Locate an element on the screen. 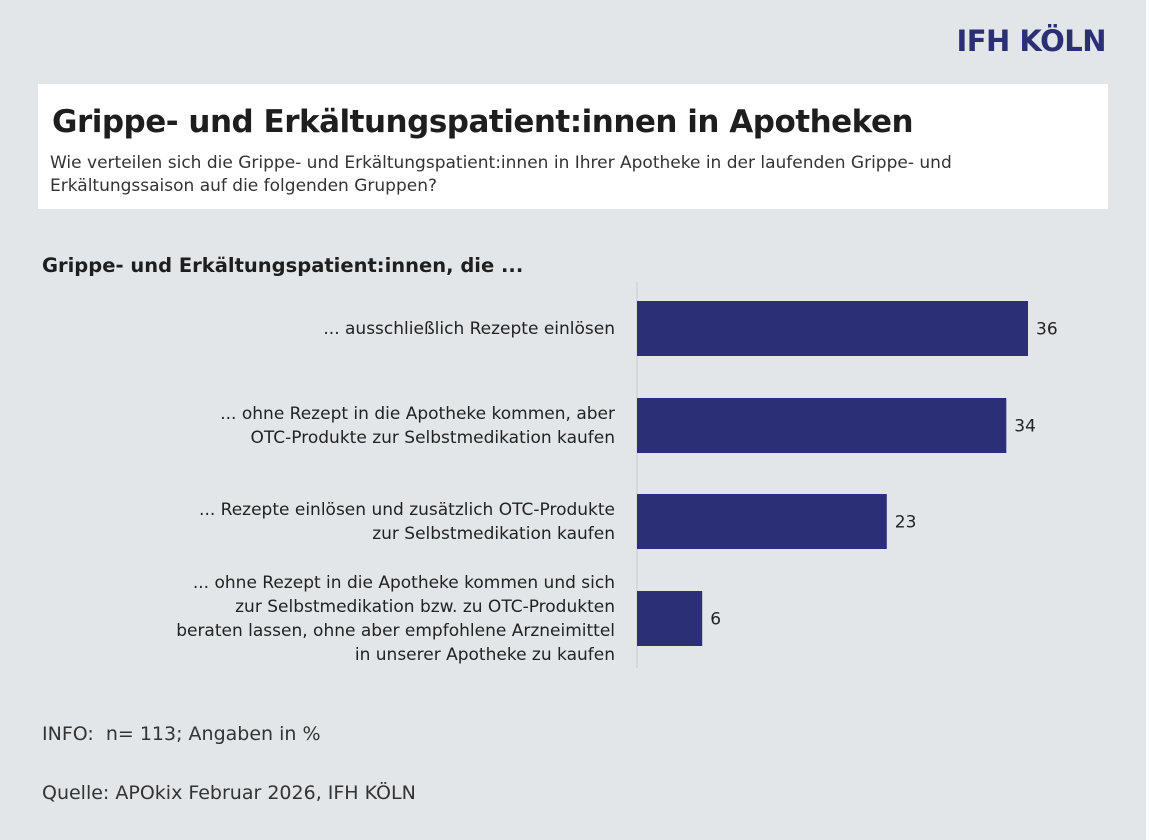 The width and height of the screenshot is (1149, 840). value-label-4: 6 is located at coordinates (715, 620).